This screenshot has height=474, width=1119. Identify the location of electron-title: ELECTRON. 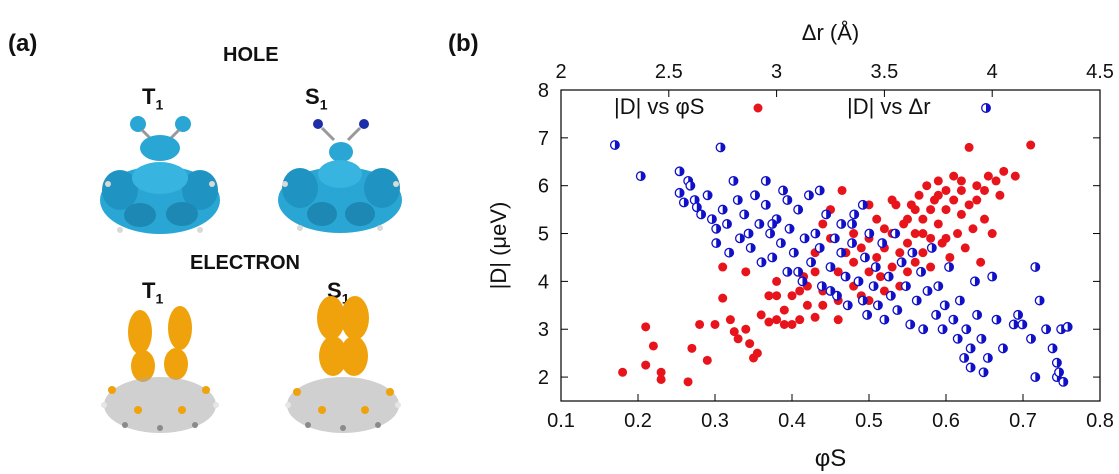
(245, 263).